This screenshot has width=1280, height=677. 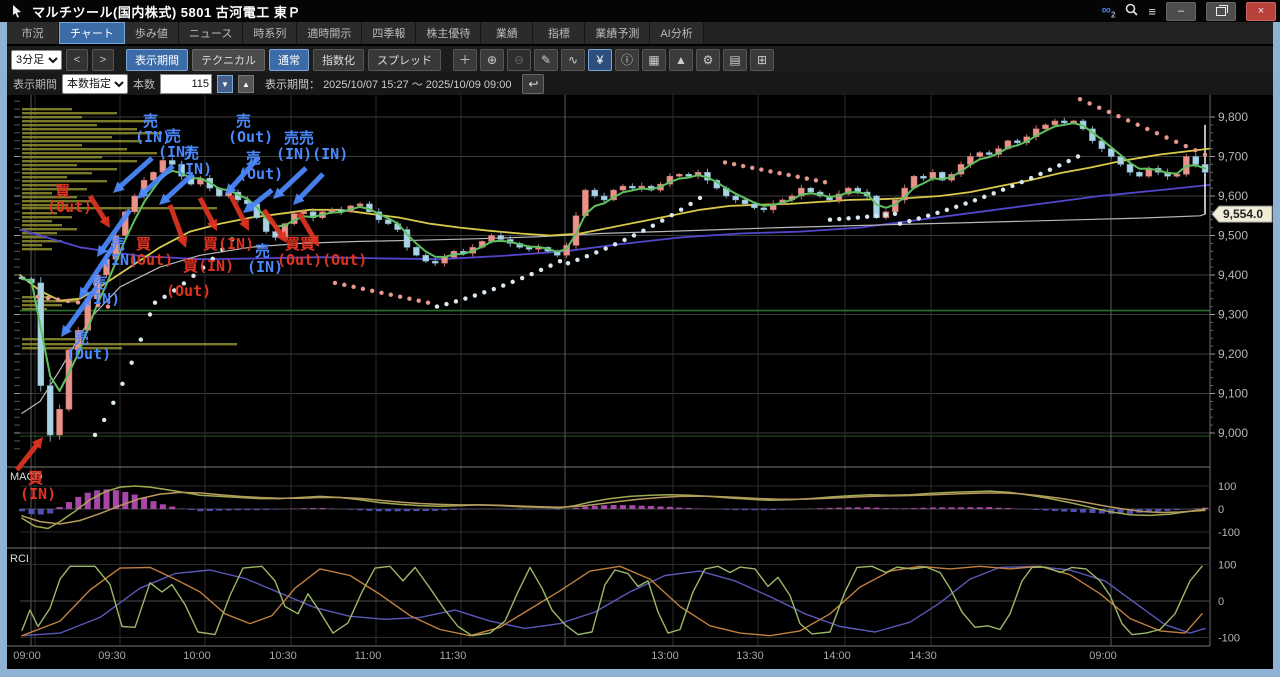 I want to click on zoom-out-icon: ⊖, so click(x=519, y=59).